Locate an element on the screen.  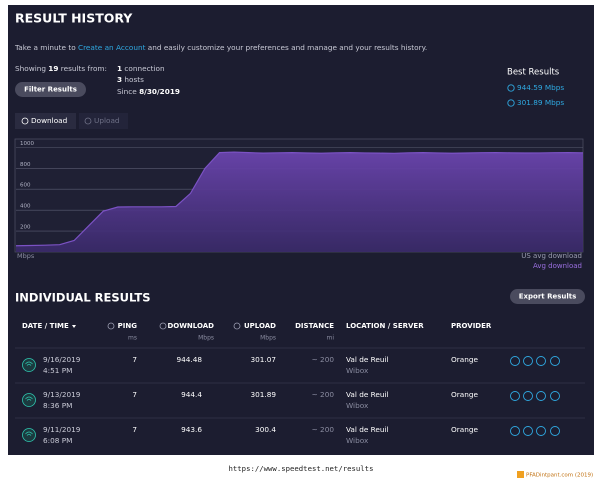
download: 944.4 is located at coordinates (191, 394).